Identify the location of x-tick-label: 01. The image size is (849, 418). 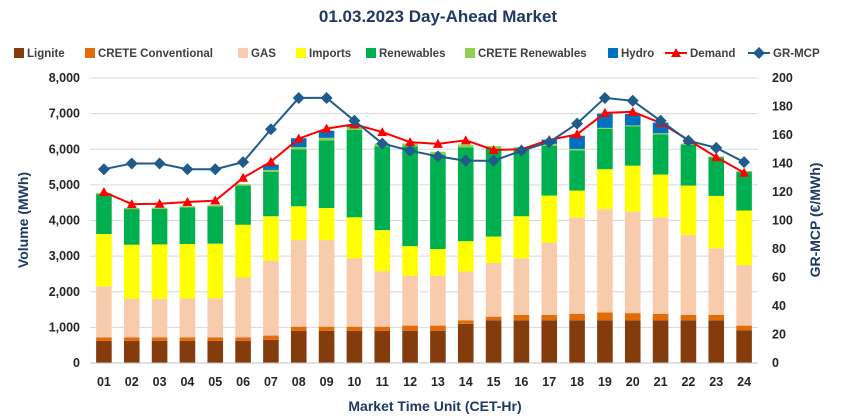
(104, 382).